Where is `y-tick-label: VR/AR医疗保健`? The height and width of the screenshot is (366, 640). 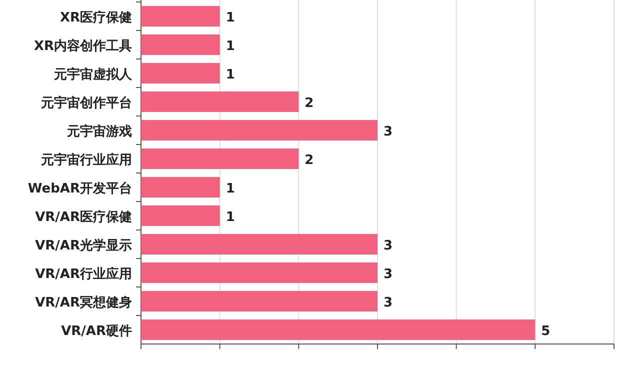 y-tick-label: VR/AR医疗保健 is located at coordinates (83, 216).